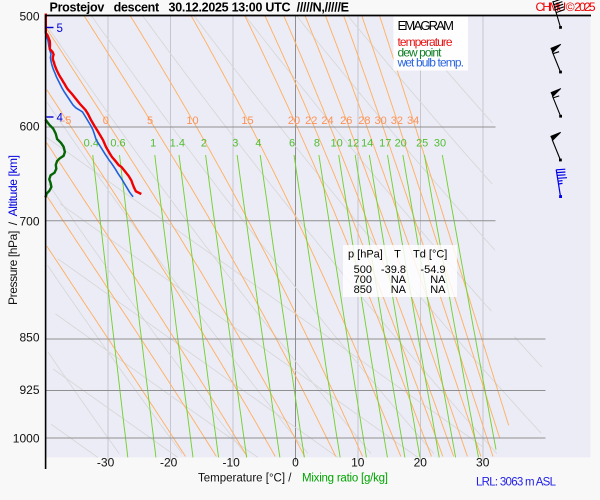 This screenshot has height=500, width=600. I want to click on svg-text: 8, so click(317, 144).